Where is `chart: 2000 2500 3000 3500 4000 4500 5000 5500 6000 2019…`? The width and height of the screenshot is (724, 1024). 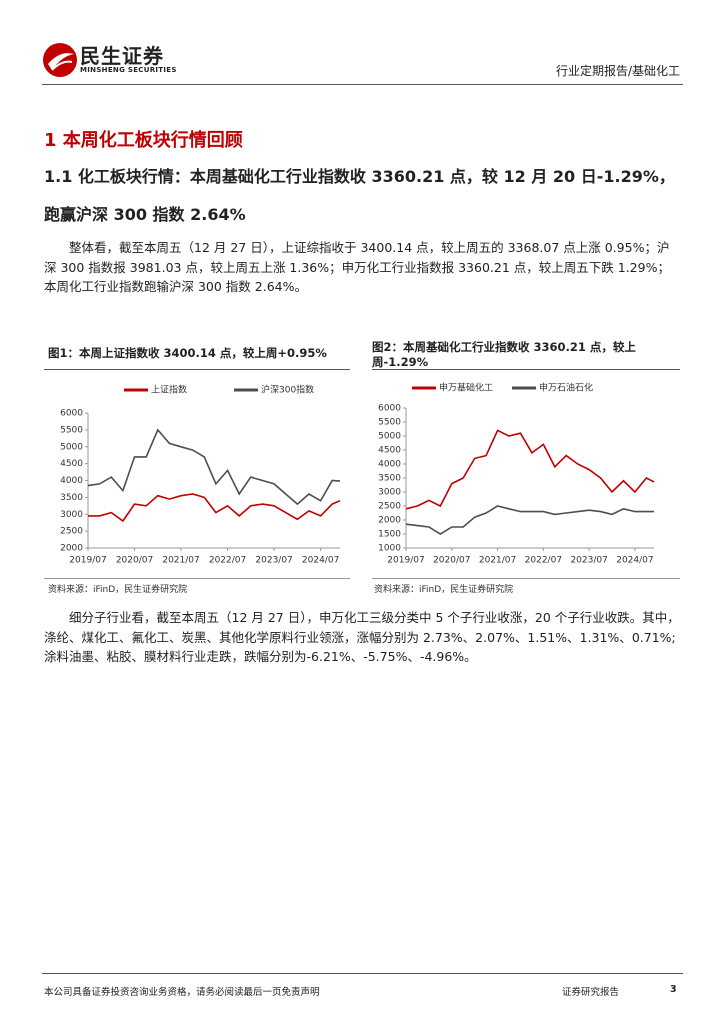
chart: 2000 2500 3000 3500 4000 4500 5000 5500 6000 2019… is located at coordinates (200, 475).